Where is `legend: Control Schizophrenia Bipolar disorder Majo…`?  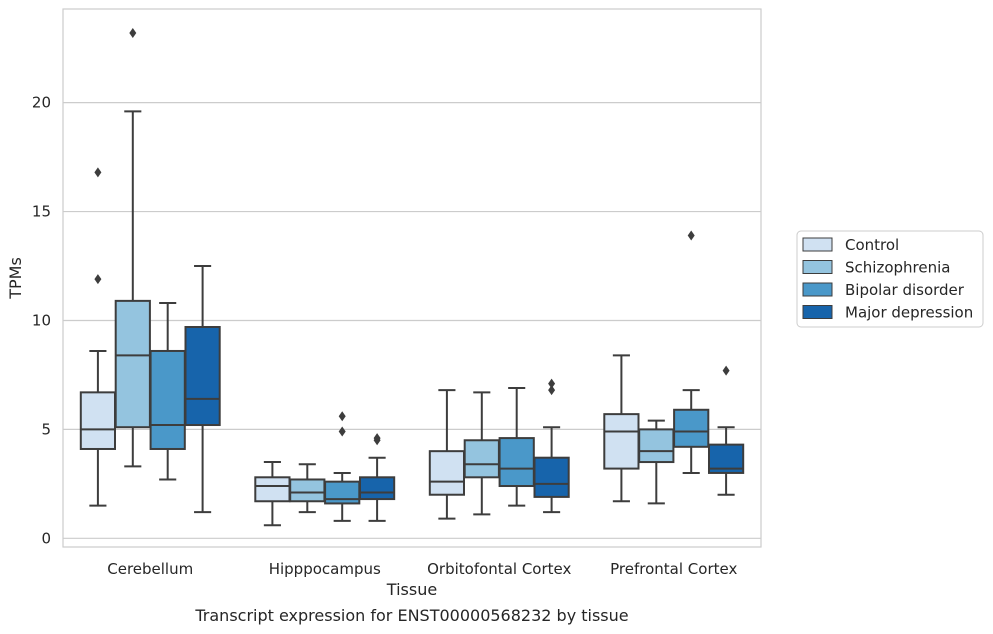
legend: Control Schizophrenia Bipolar disorder Majo… is located at coordinates (890, 279).